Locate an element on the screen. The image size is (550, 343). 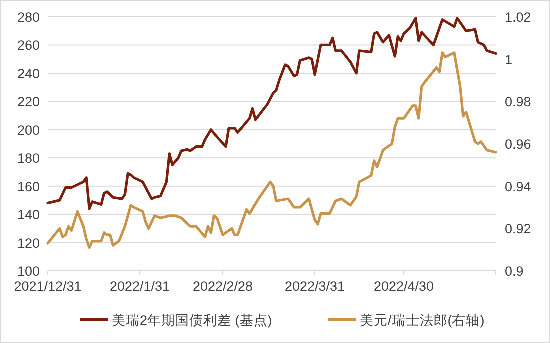
y-tick-label: 140 is located at coordinates (28, 215).